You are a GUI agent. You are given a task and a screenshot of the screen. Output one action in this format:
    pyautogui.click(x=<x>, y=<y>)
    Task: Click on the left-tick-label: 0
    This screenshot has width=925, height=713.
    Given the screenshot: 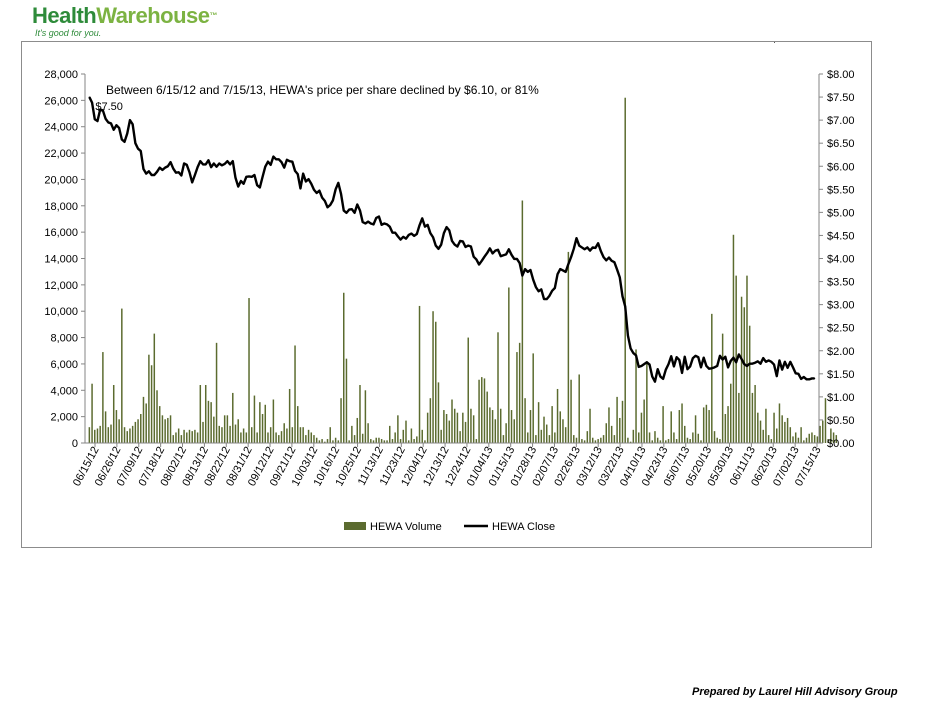 What is the action you would take?
    pyautogui.click(x=75, y=444)
    